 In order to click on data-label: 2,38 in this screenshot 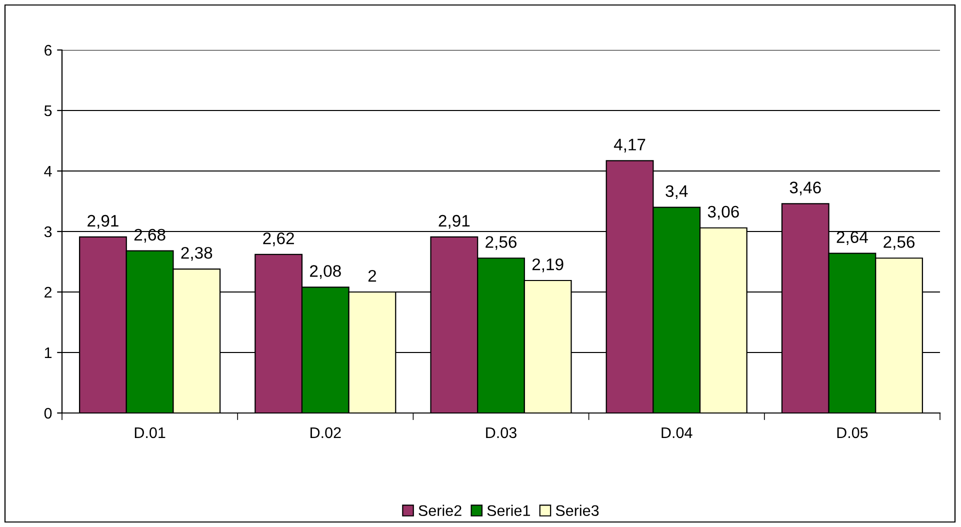, I will do `click(196, 253)`.